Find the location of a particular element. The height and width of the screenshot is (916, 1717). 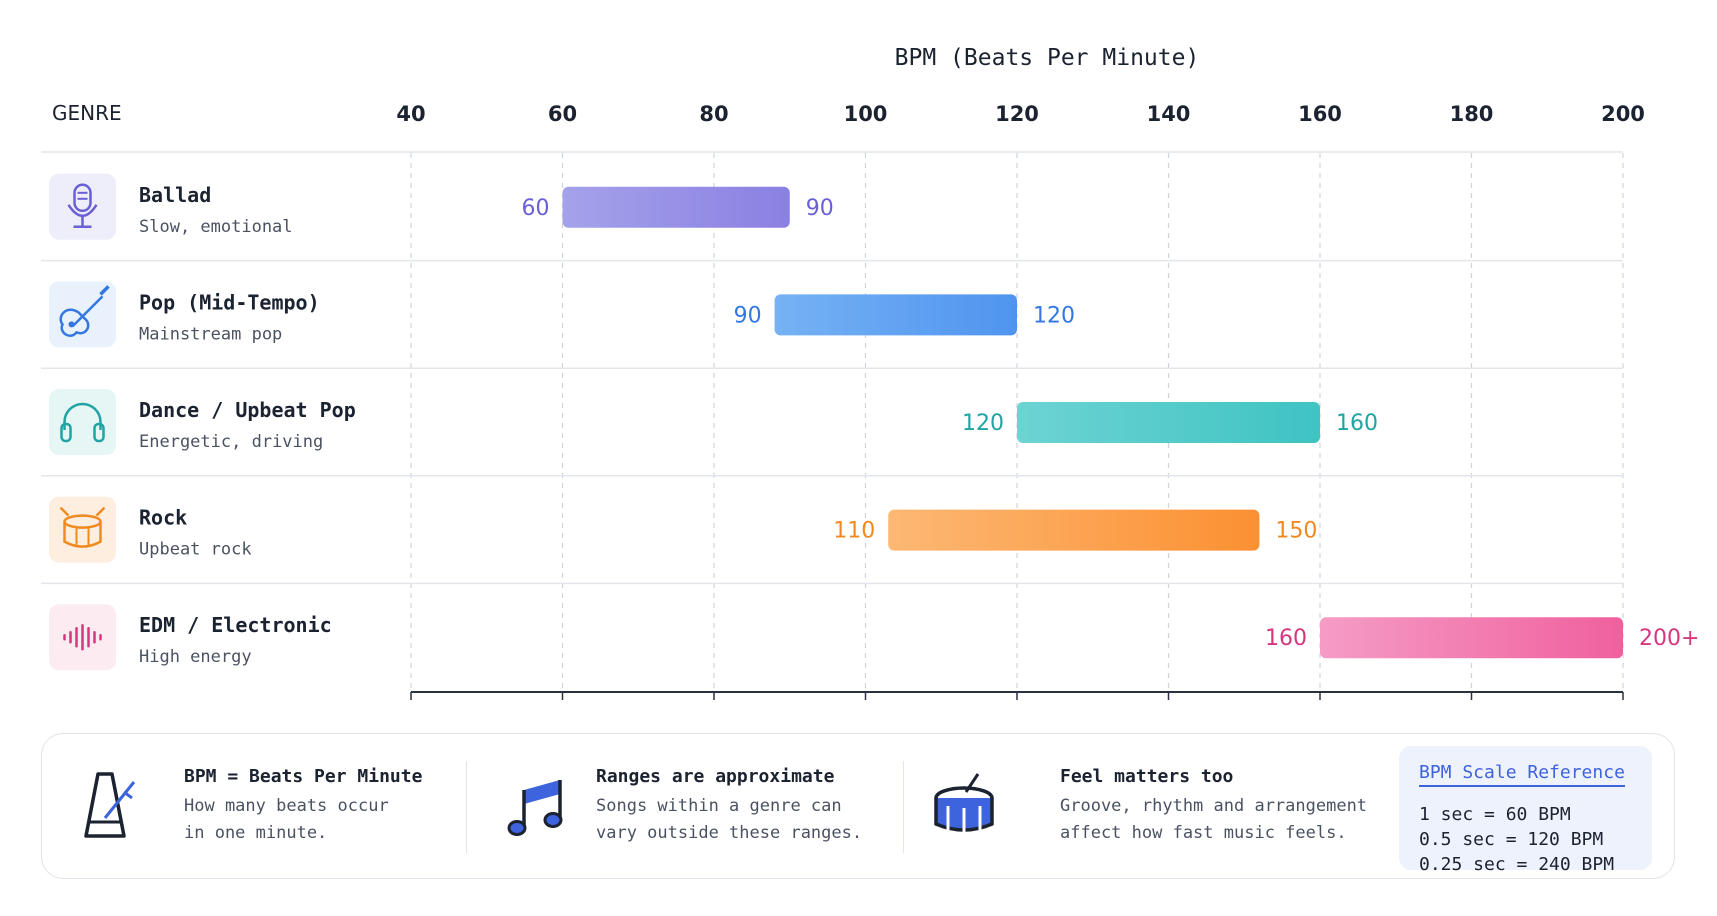

tick-label: 200 is located at coordinates (1623, 114).